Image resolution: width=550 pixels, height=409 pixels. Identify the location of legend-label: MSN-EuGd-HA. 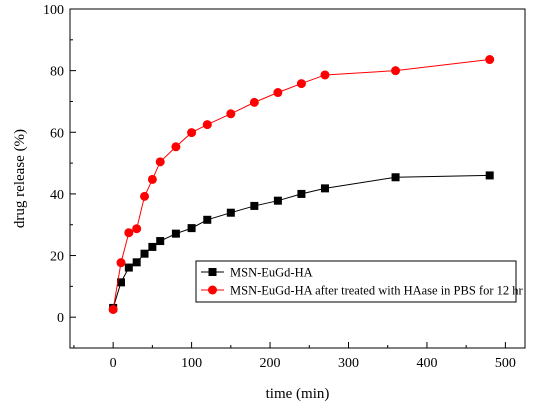
(271, 273).